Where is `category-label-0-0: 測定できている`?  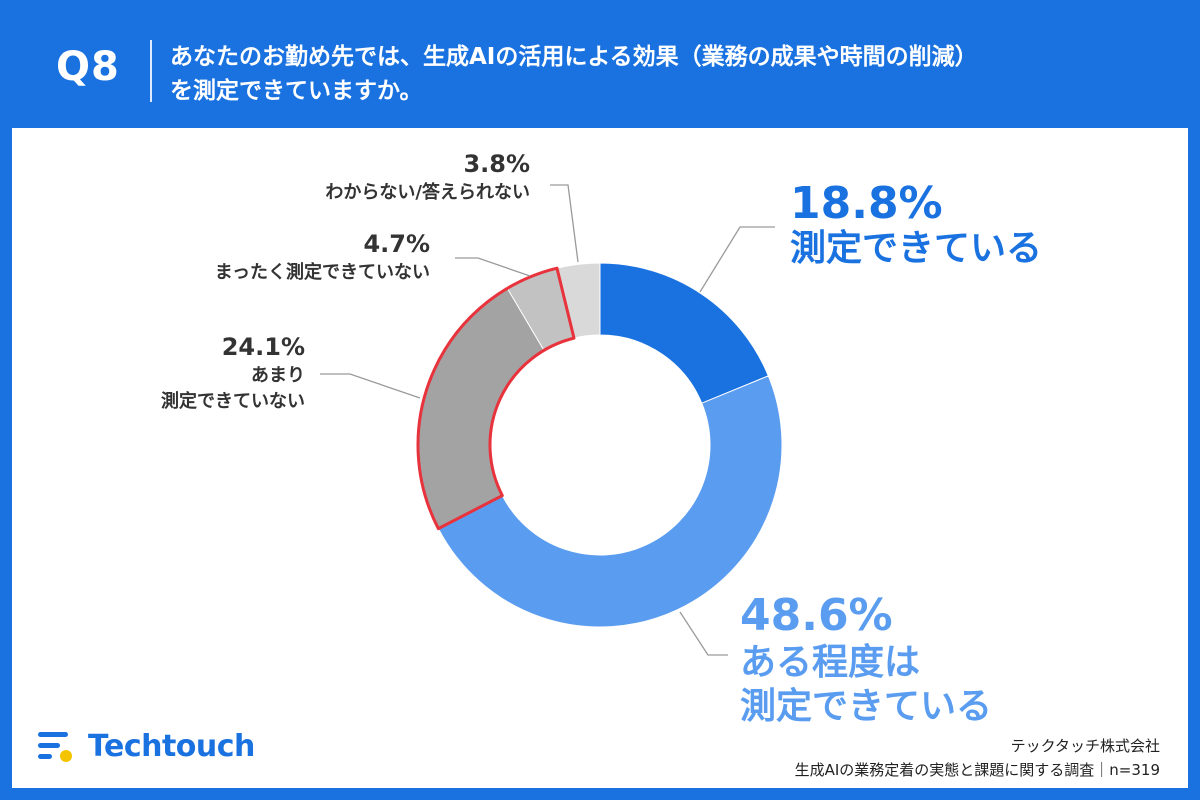
category-label-0-0: 測定できている is located at coordinates (916, 248).